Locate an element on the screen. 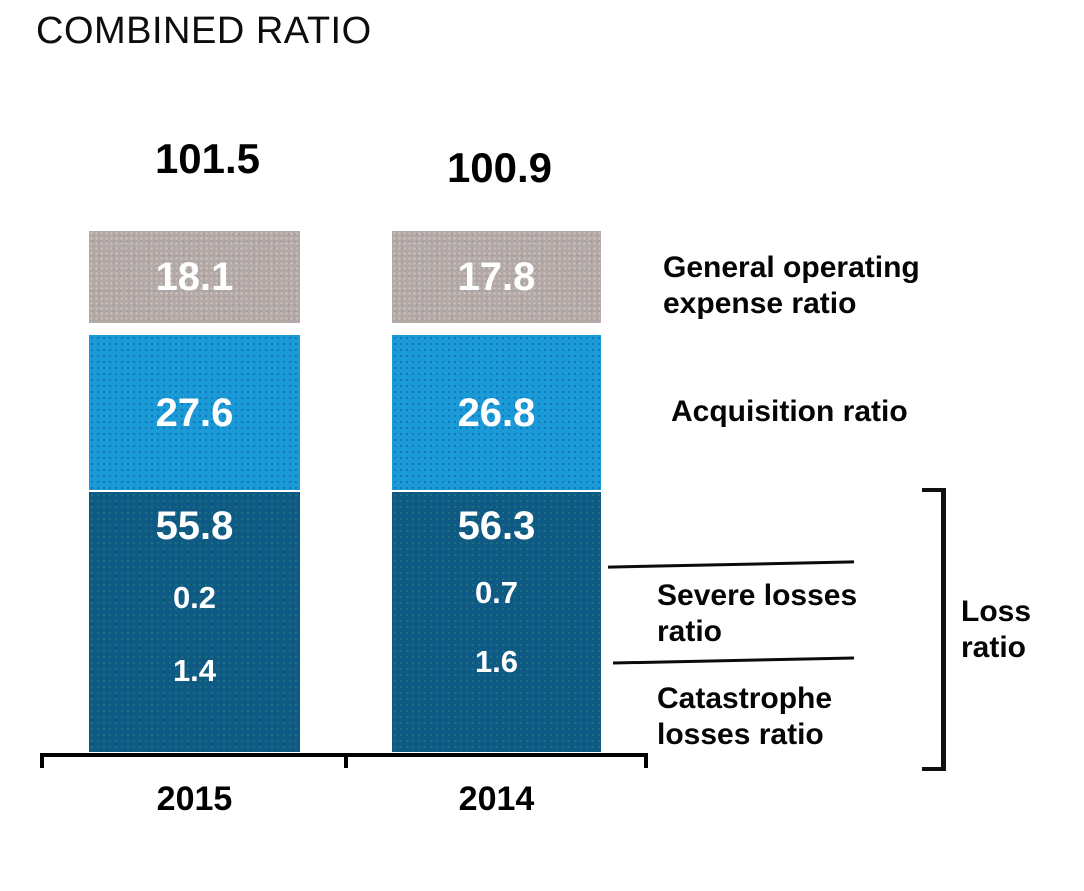 The width and height of the screenshot is (1084, 891). label-loss-ratio: Loss ratio is located at coordinates (996, 629).